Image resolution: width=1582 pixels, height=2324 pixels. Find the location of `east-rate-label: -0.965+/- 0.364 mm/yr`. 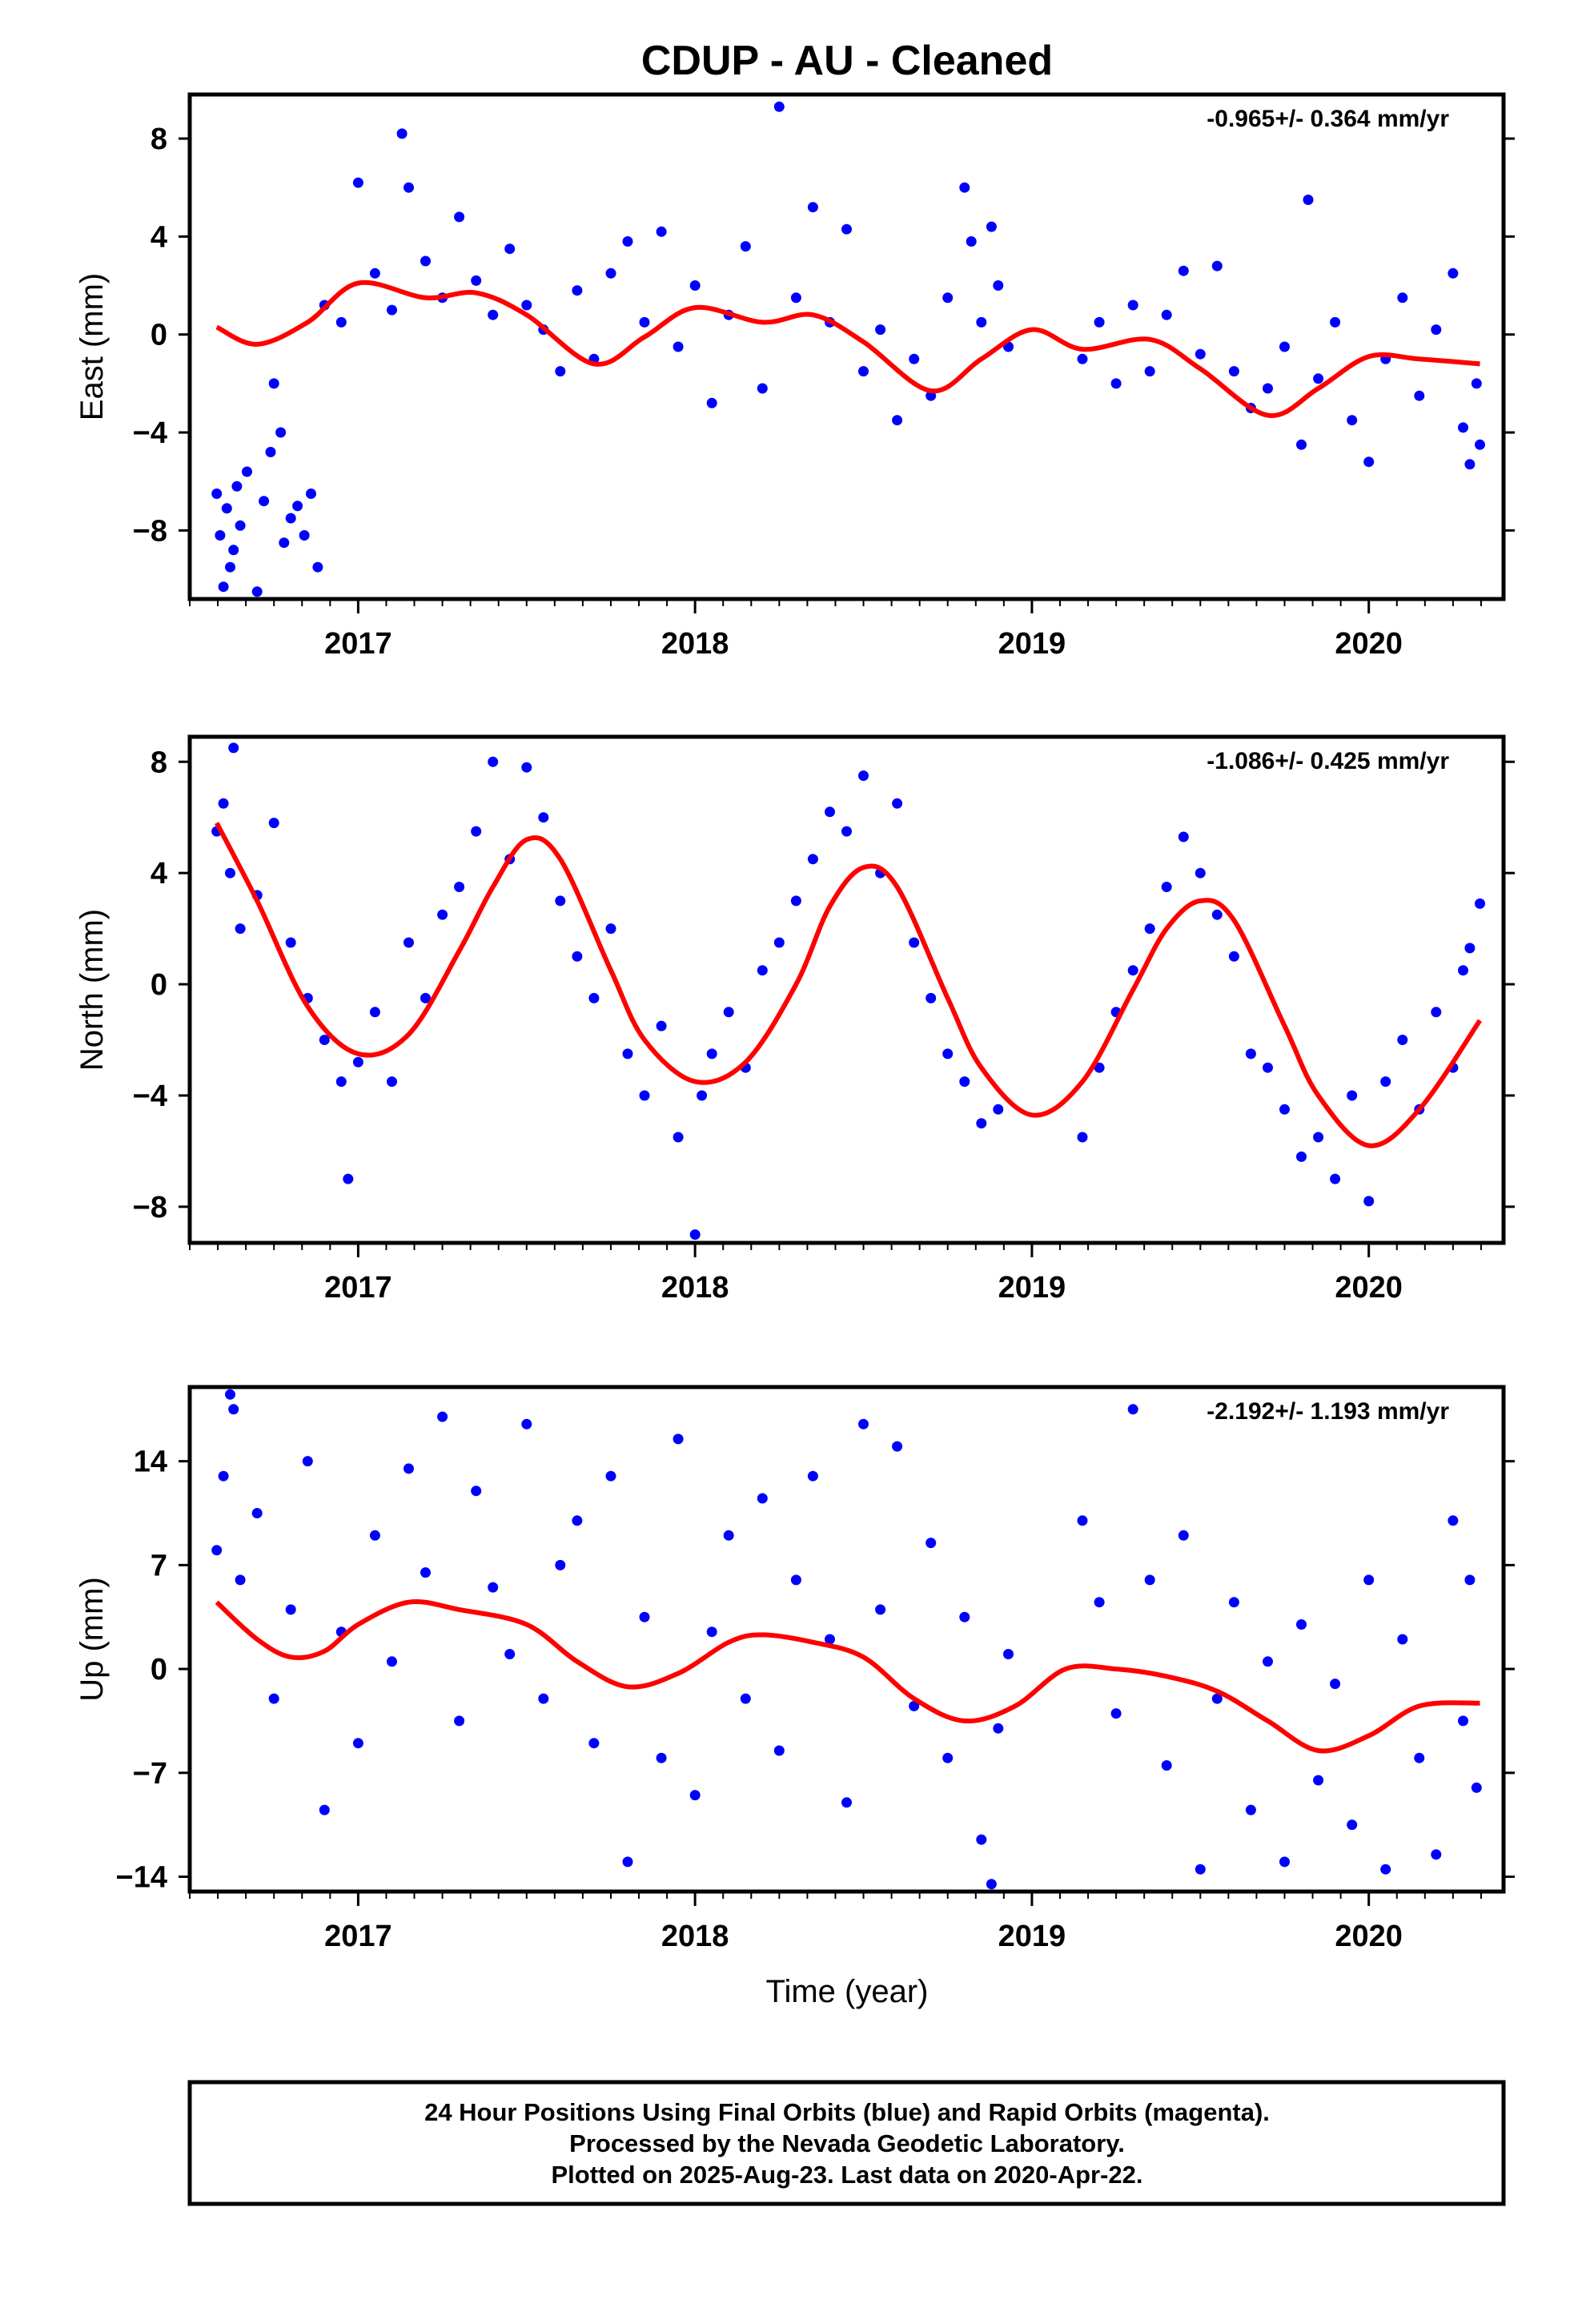

east-rate-label: -0.965+/- 0.364 mm/yr is located at coordinates (1328, 119).